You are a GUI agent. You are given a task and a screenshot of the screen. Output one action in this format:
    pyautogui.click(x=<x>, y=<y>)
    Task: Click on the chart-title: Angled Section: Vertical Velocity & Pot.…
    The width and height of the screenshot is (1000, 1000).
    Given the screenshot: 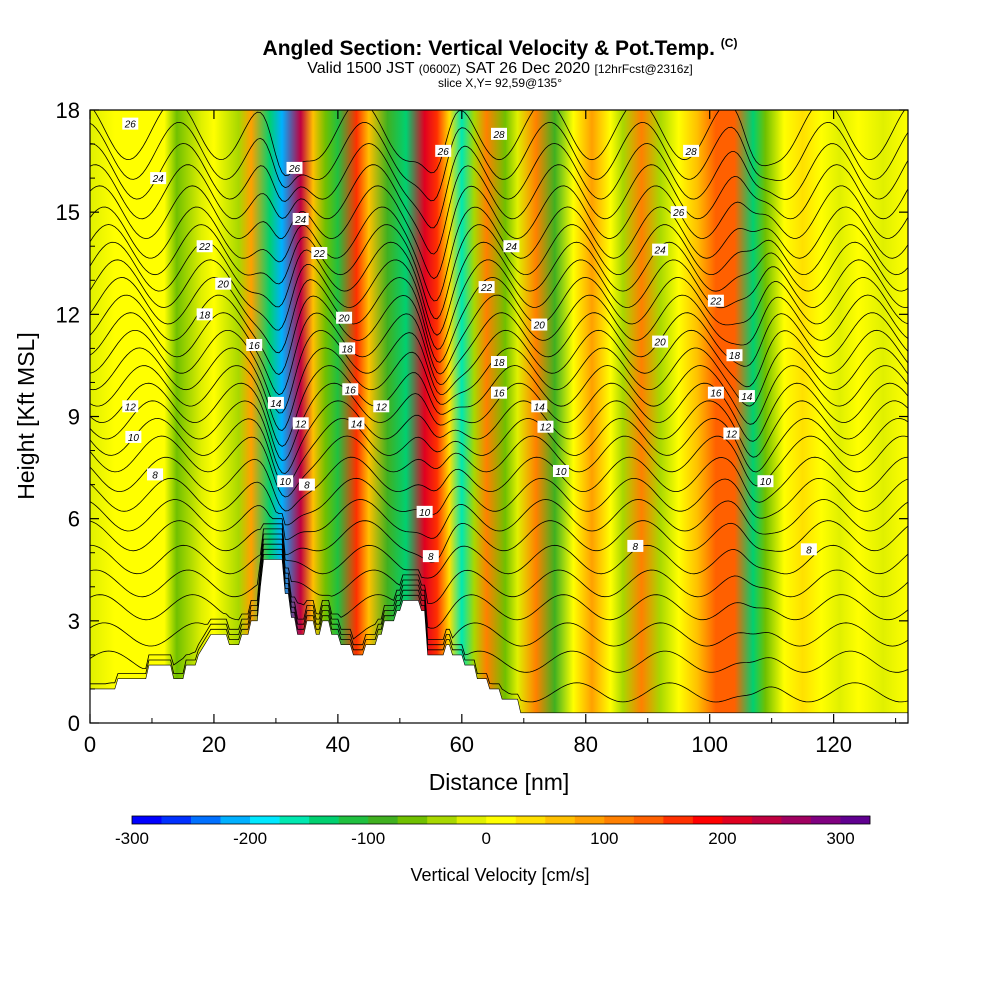 What is the action you would take?
    pyautogui.click(x=500, y=48)
    